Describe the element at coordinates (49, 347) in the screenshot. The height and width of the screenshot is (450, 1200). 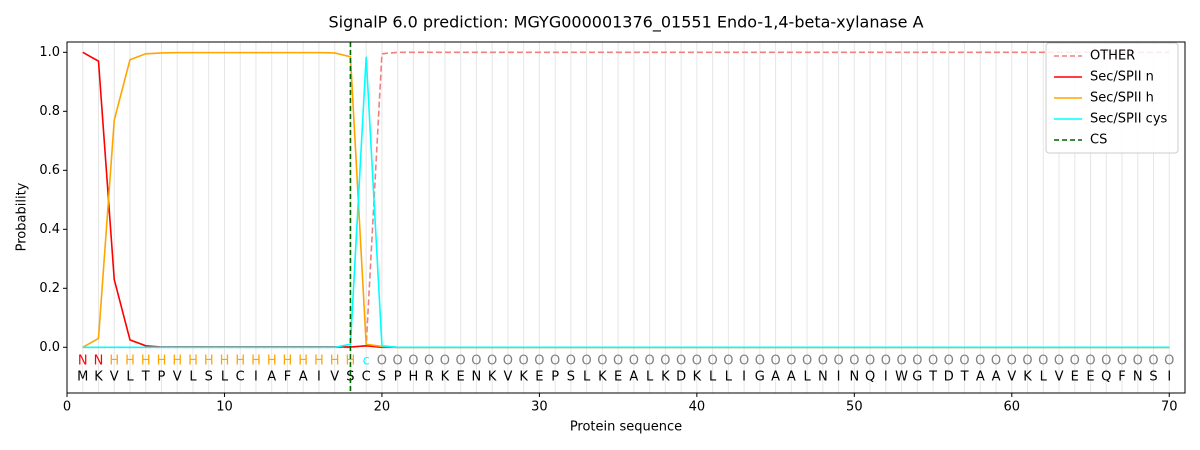
I see `y-tick-label: 0.0` at that location.